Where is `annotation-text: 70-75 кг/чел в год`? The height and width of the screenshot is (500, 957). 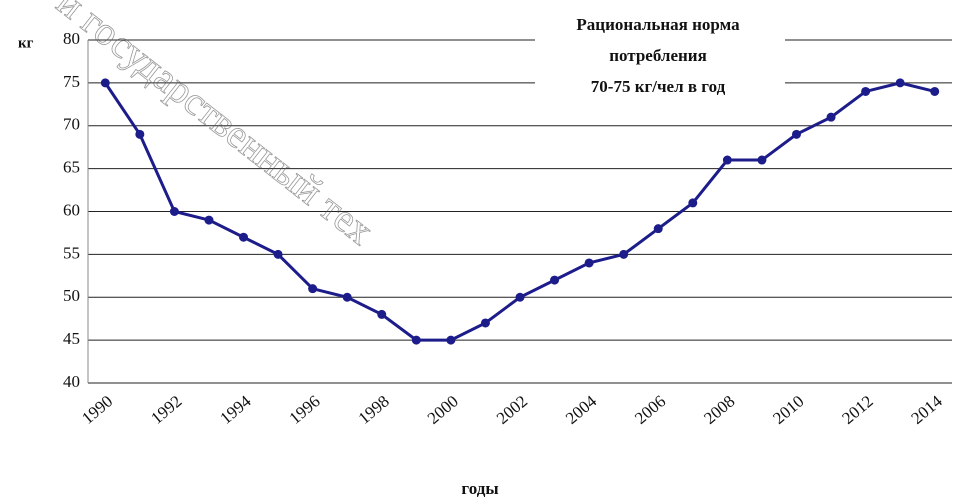
annotation-text: 70-75 кг/чел в год is located at coordinates (658, 86).